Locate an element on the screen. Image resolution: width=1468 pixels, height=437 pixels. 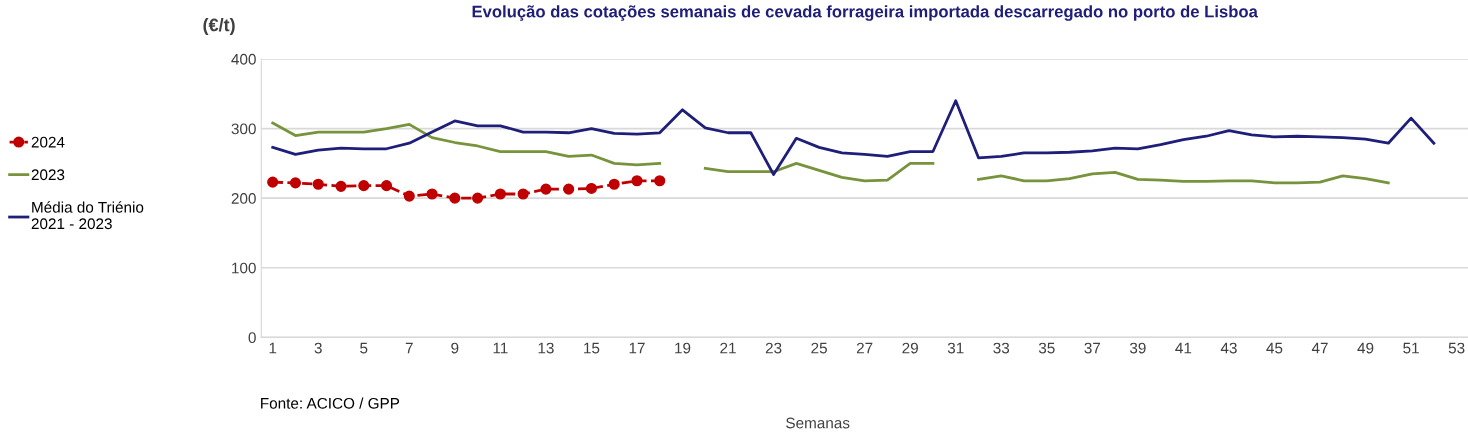
x-tick-label: 47 is located at coordinates (1319, 348).